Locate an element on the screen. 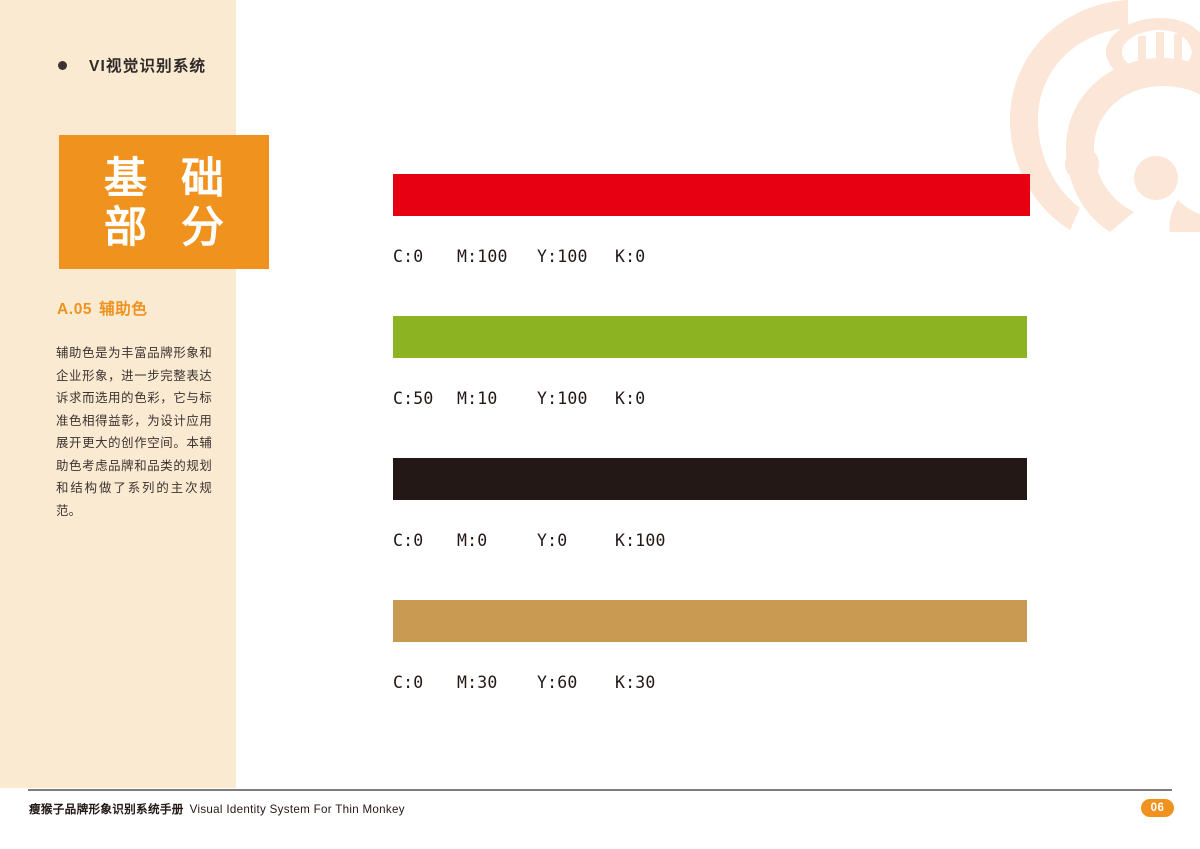  green-swatch-m: M:10 is located at coordinates (477, 398).